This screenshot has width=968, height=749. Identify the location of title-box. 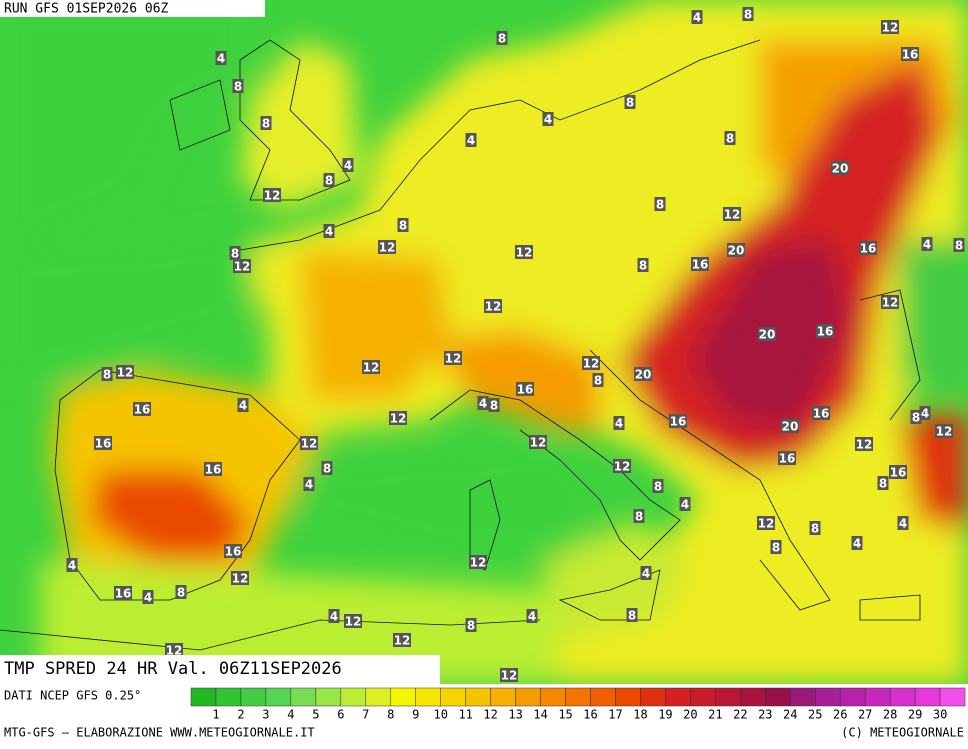
(220, 669).